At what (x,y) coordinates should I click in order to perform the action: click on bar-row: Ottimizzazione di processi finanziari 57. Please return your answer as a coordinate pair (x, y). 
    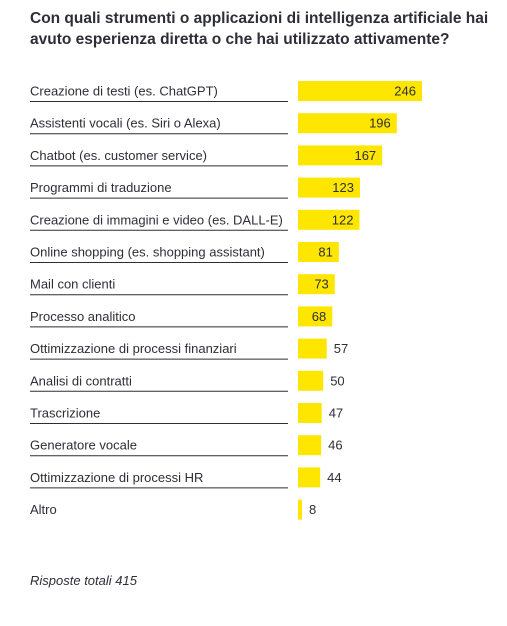
    Looking at the image, I should click on (189, 349).